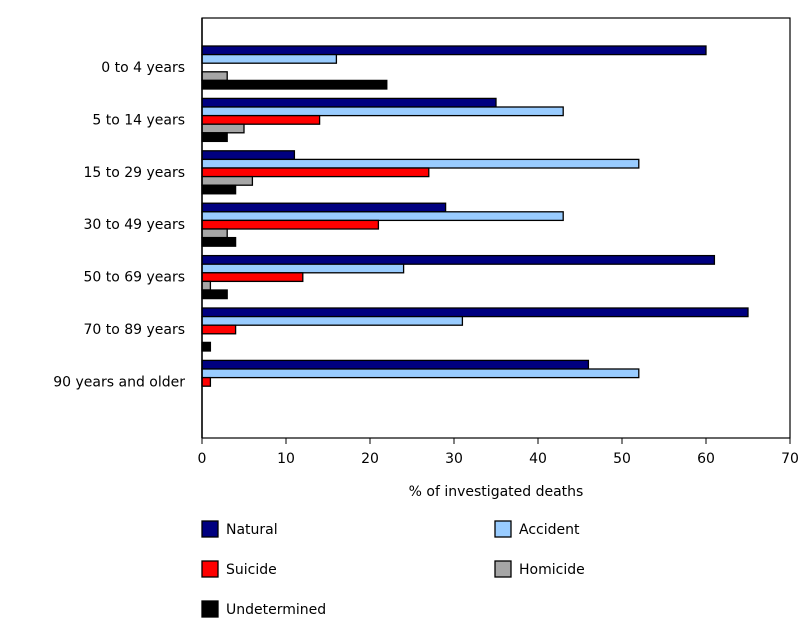 This screenshot has width=811, height=626. I want to click on legend-swatch-natural, so click(210, 529).